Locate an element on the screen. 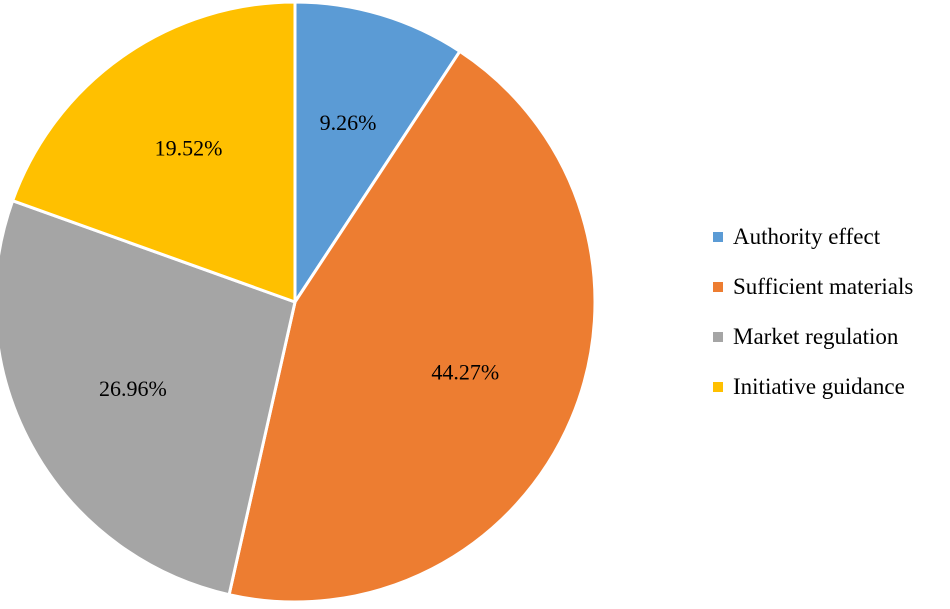 This screenshot has width=950, height=609. legend-item-authority-effect: Authority effect is located at coordinates (831, 237).